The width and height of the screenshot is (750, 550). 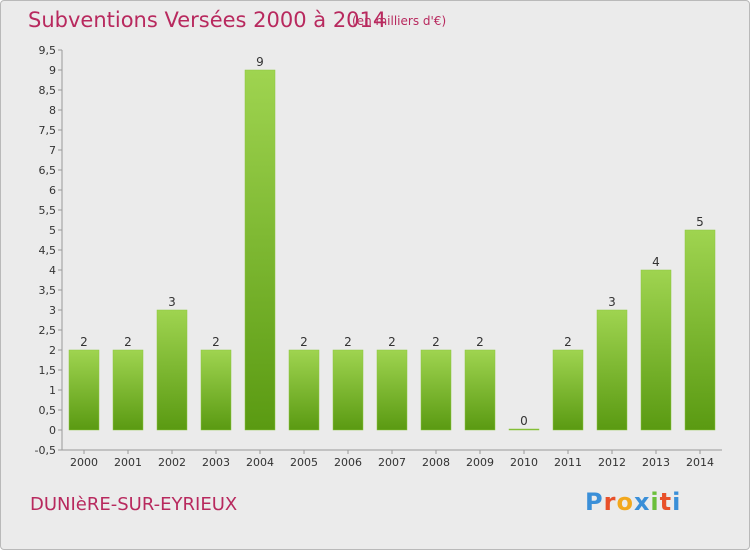 What do you see at coordinates (568, 462) in the screenshot?
I see `x-tick-label: 2011` at bounding box center [568, 462].